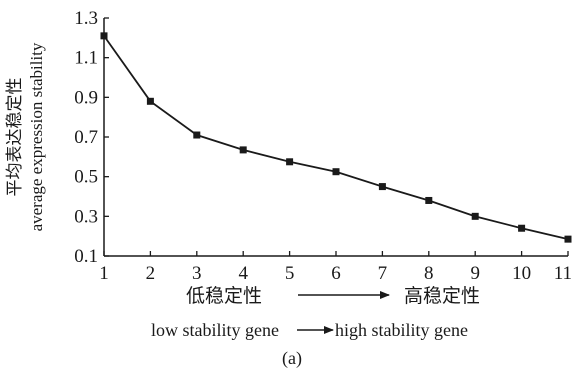 This screenshot has width=583, height=381. I want to click on x-caption-english-low: low stability gene, so click(215, 330).